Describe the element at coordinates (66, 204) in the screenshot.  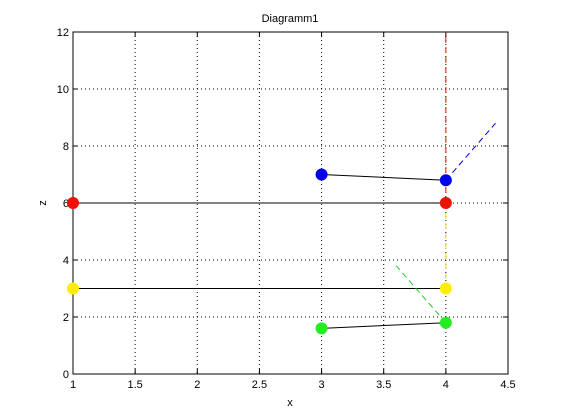
I see `y-tick-label: 6` at that location.